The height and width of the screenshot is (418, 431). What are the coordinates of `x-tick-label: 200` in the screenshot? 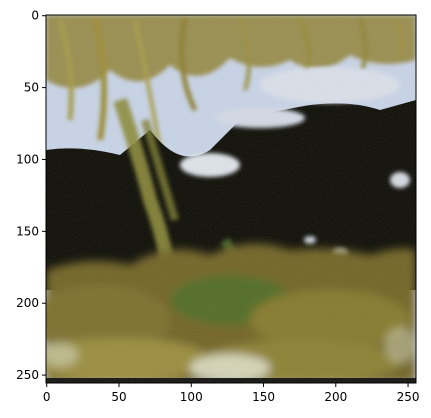 It's located at (335, 397).